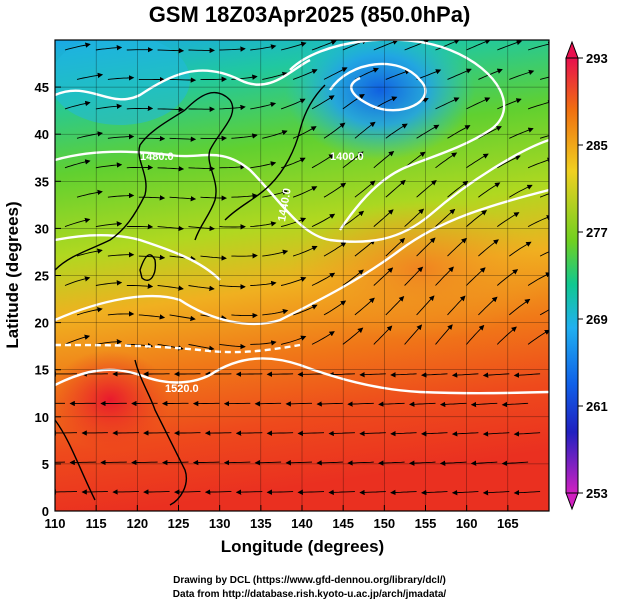 This screenshot has height=605, width=619. Describe the element at coordinates (302, 546) in the screenshot. I see `x-axis-label: Longitude (degrees)` at that location.